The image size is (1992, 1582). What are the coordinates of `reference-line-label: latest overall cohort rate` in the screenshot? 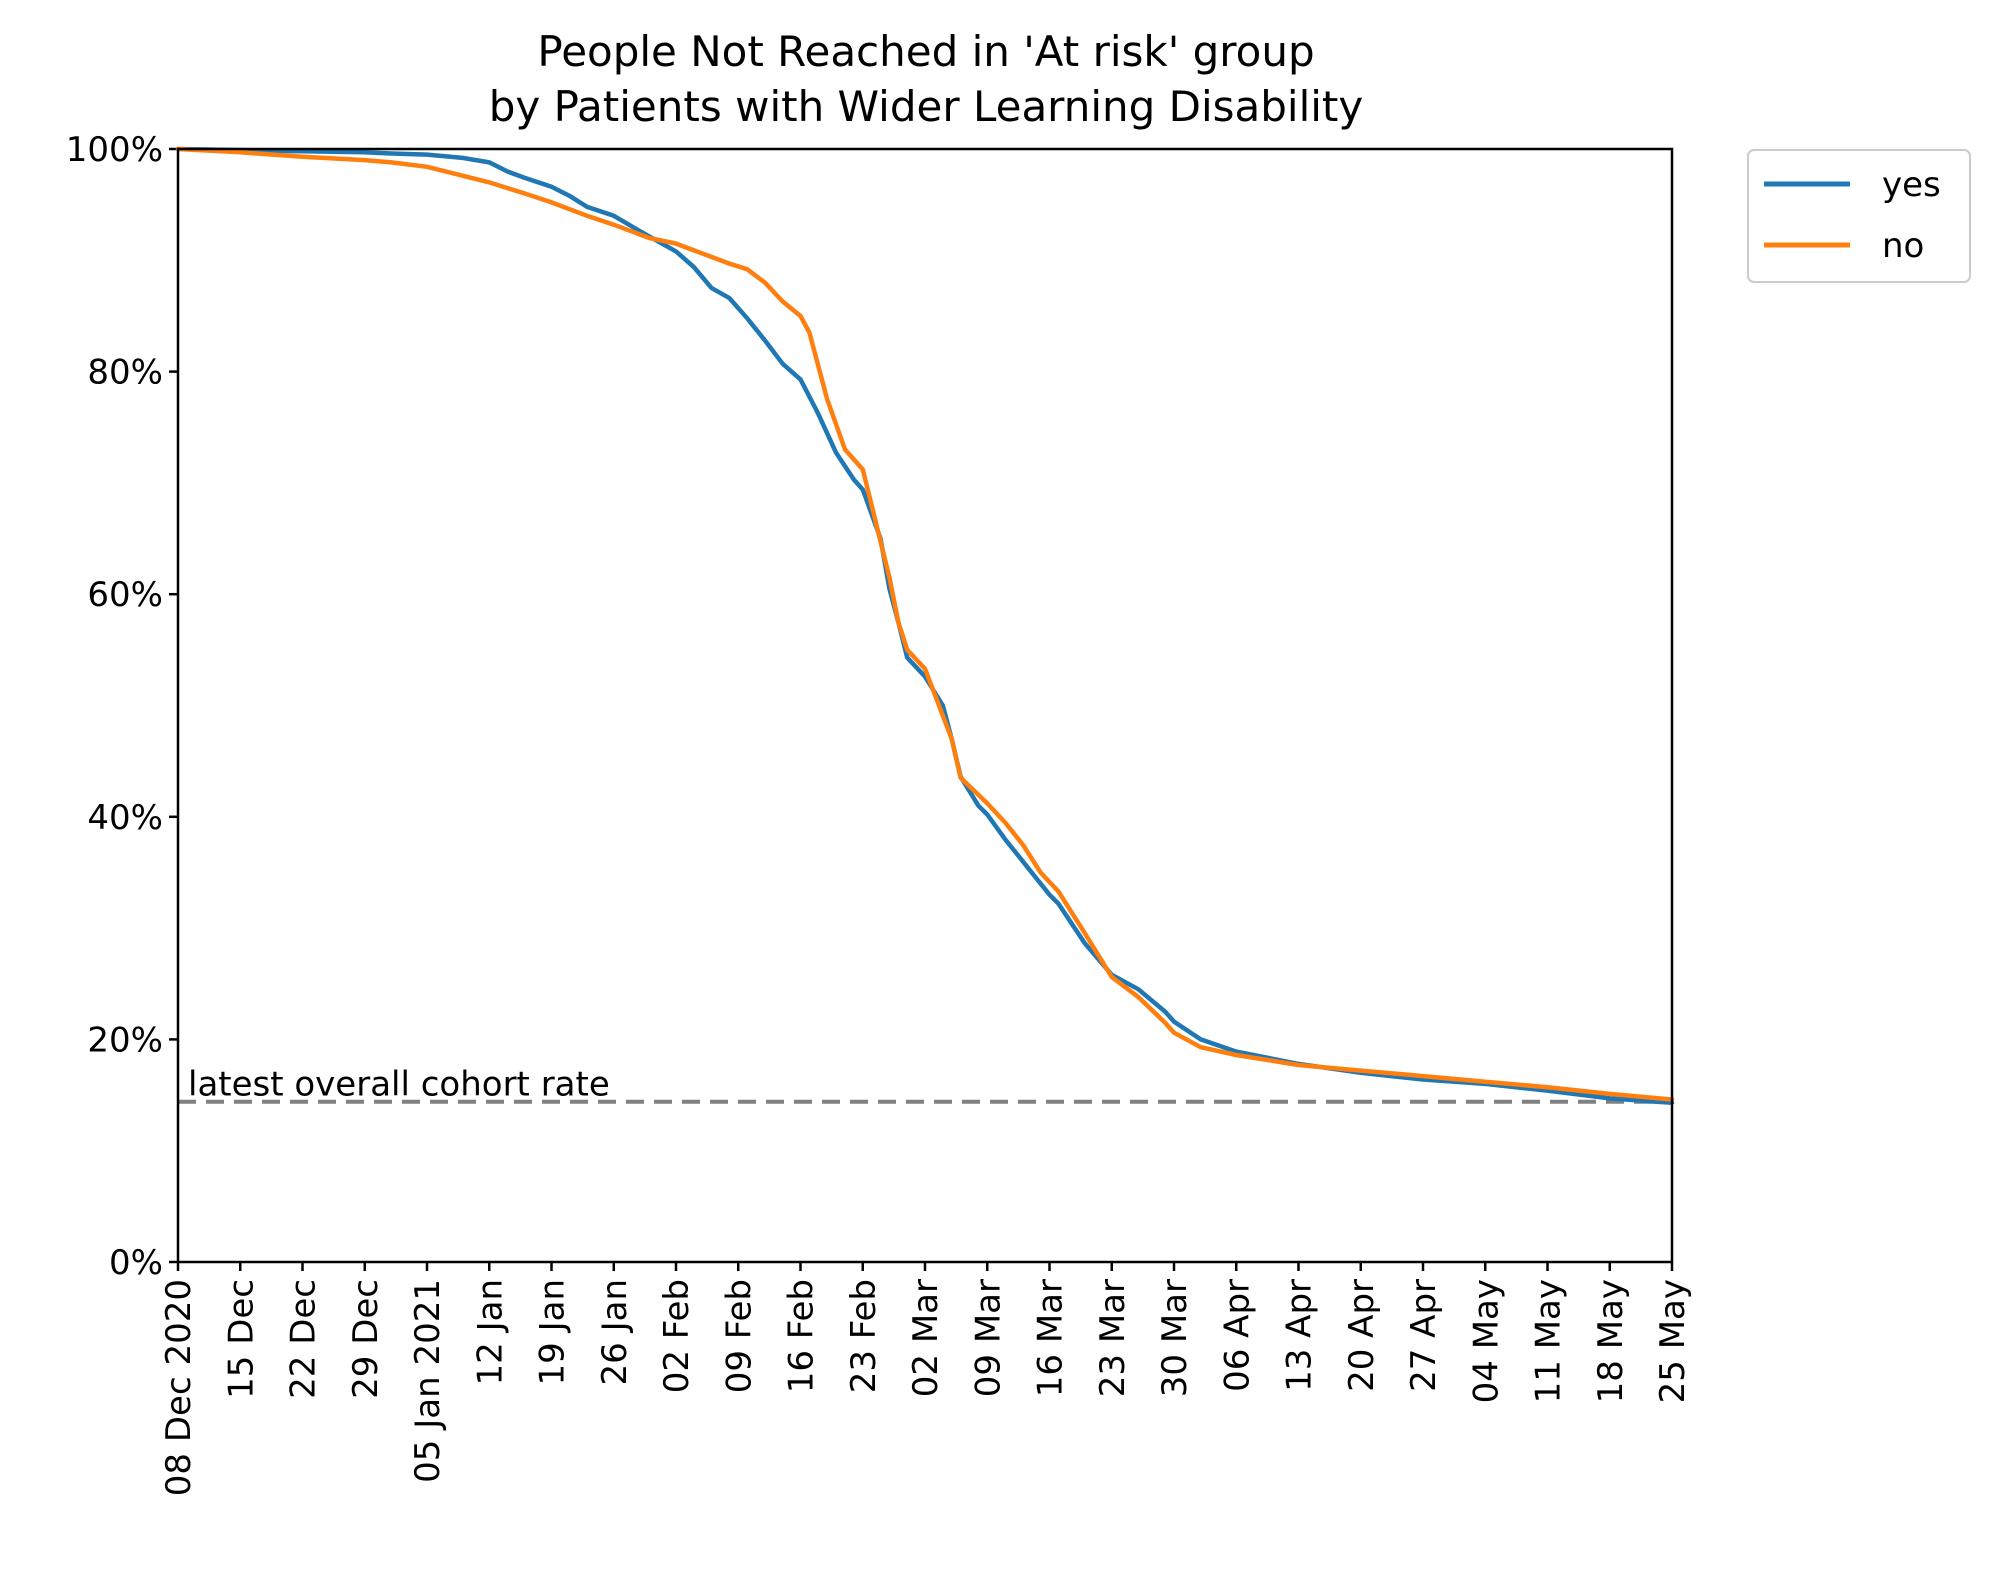 It's located at (399, 1085).